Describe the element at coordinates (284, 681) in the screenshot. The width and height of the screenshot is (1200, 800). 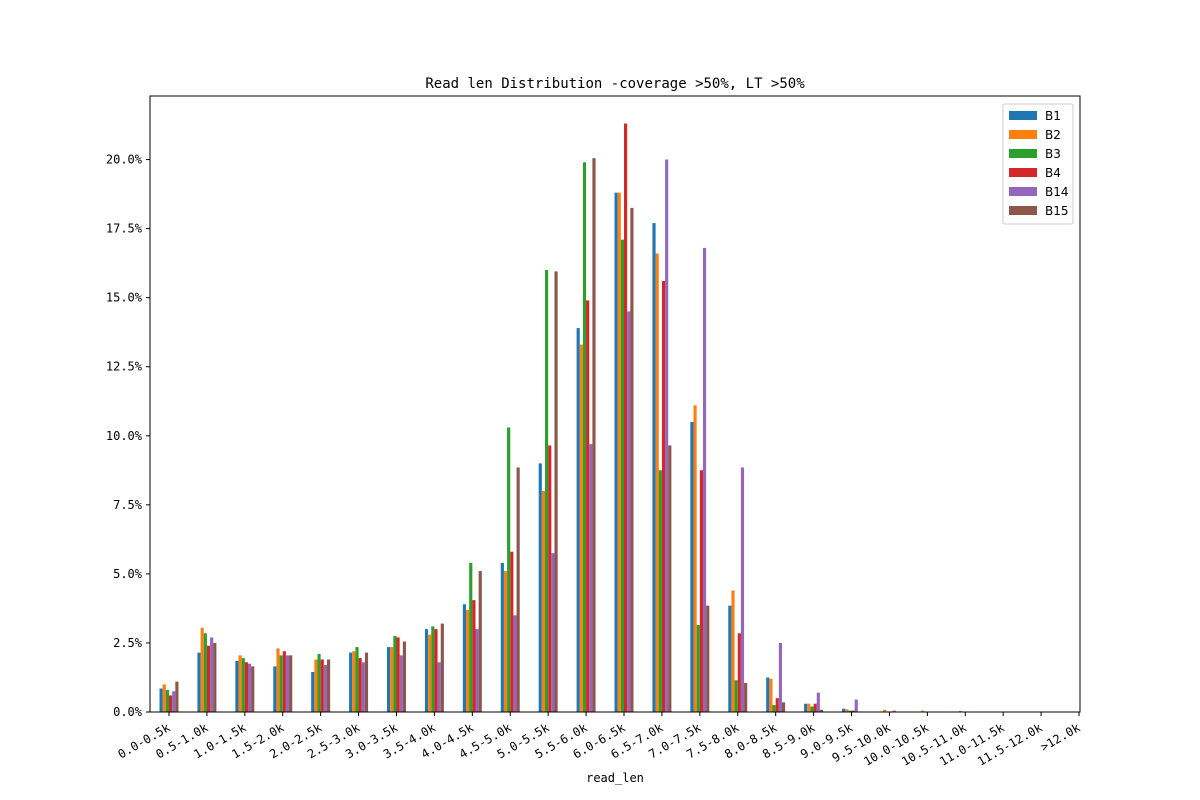
I see `bar-B4-1.5-2.0k` at that location.